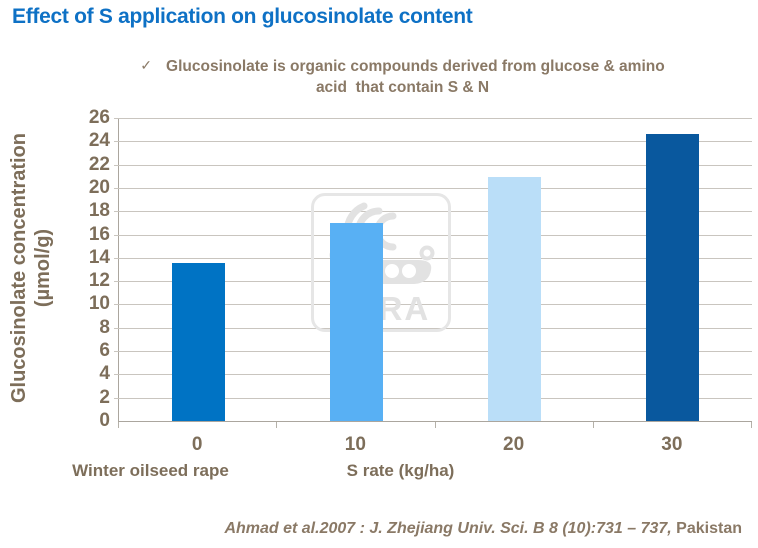 Image resolution: width=758 pixels, height=548 pixels. What do you see at coordinates (104, 420) in the screenshot?
I see `y-tick-label-0: 0` at bounding box center [104, 420].